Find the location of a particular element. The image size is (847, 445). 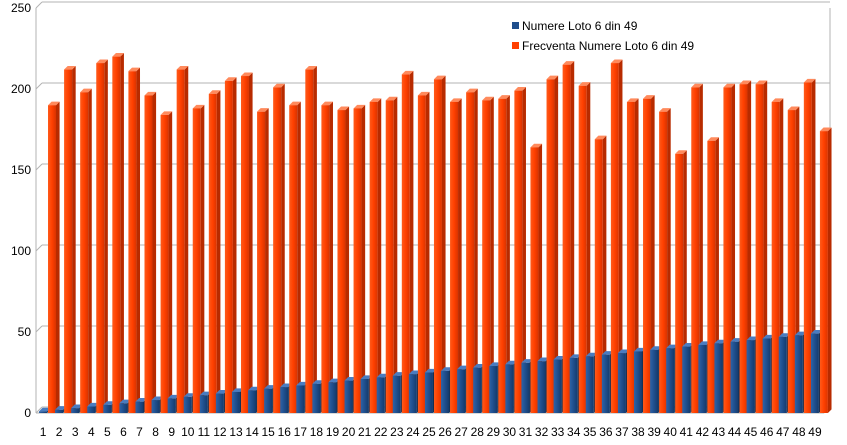

bar-frecventa-17-front is located at coordinates (309, 241).